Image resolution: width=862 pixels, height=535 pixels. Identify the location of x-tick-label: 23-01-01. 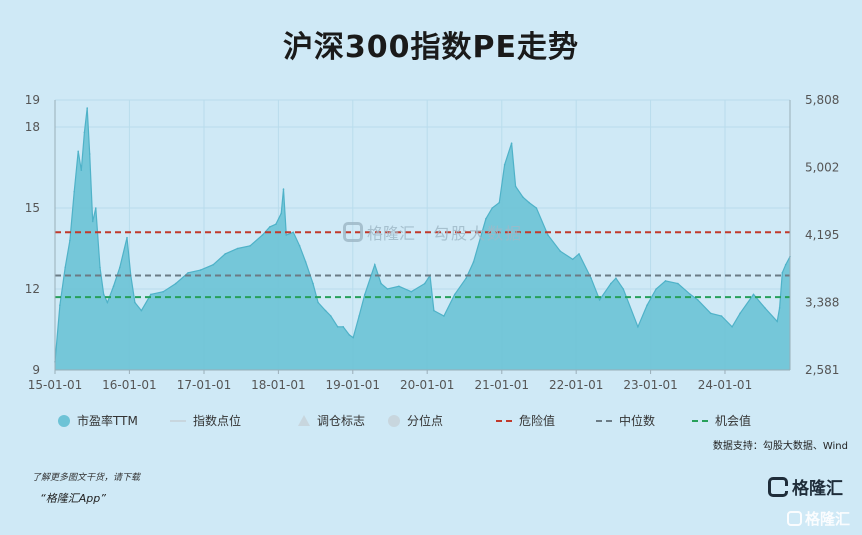
(650, 385).